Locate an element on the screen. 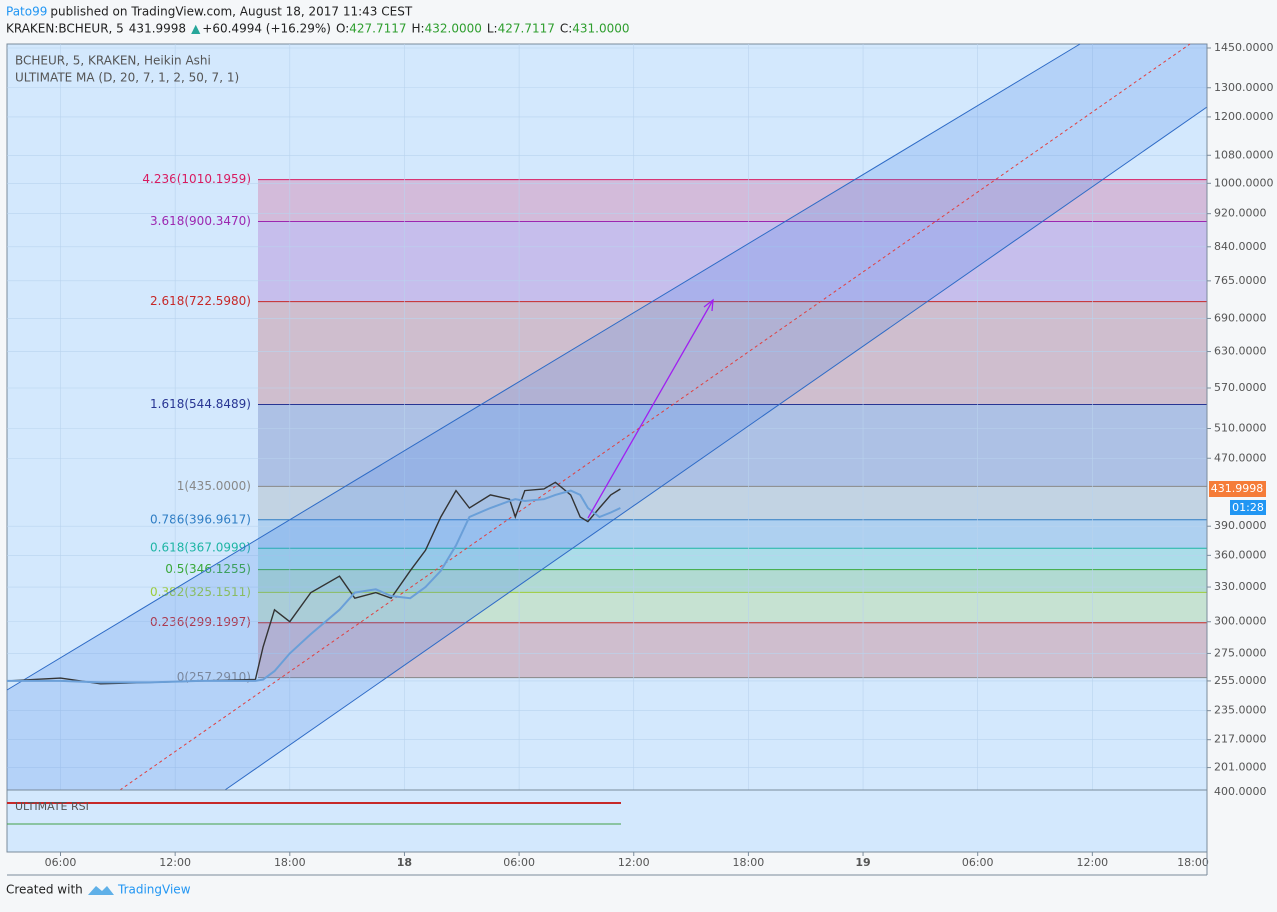 This screenshot has height=912, width=1277. price-label: 431.9998 is located at coordinates (1237, 488).